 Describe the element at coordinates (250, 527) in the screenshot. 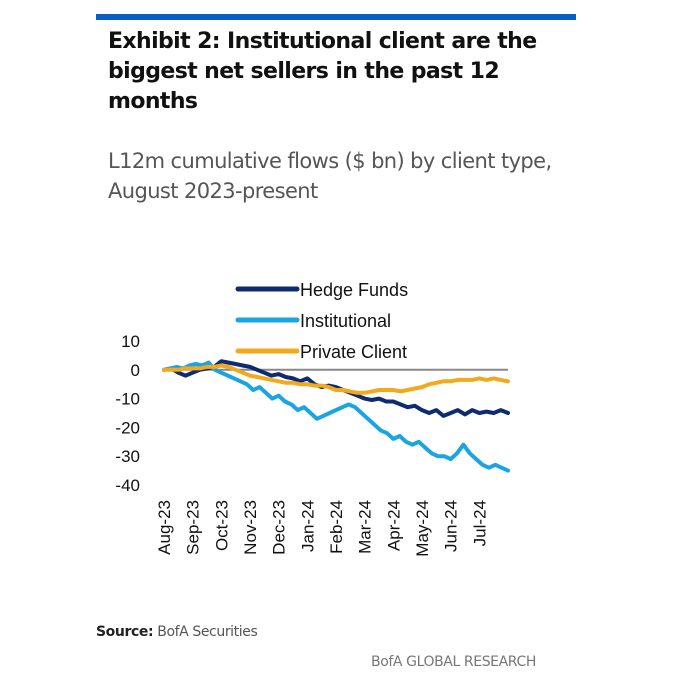

I see `x-tick-label: Nov-23` at that location.